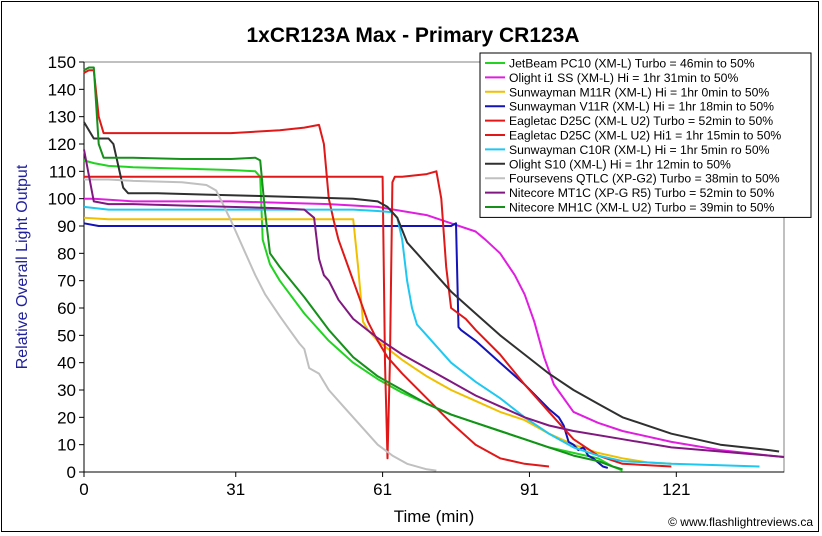  I want to click on y-tick-label: 20, so click(66, 417).